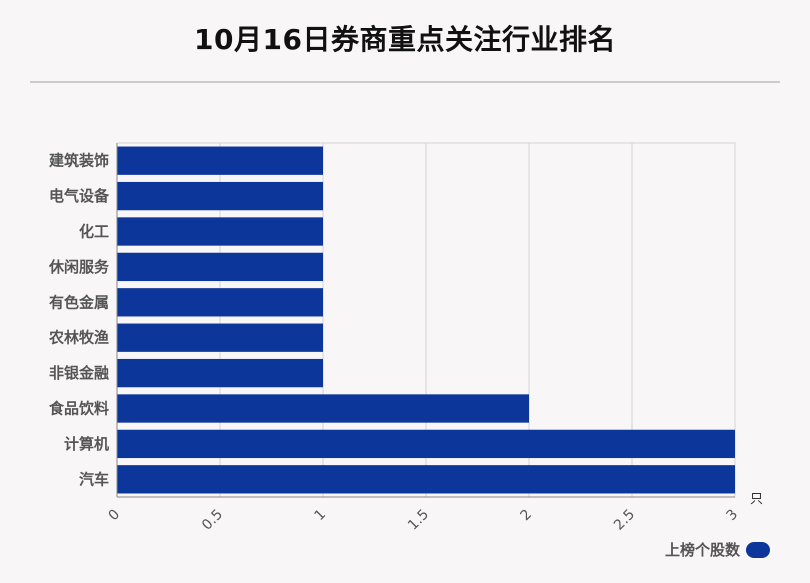 The image size is (810, 583). I want to click on y-category-label-8: 计算机, so click(86, 444).